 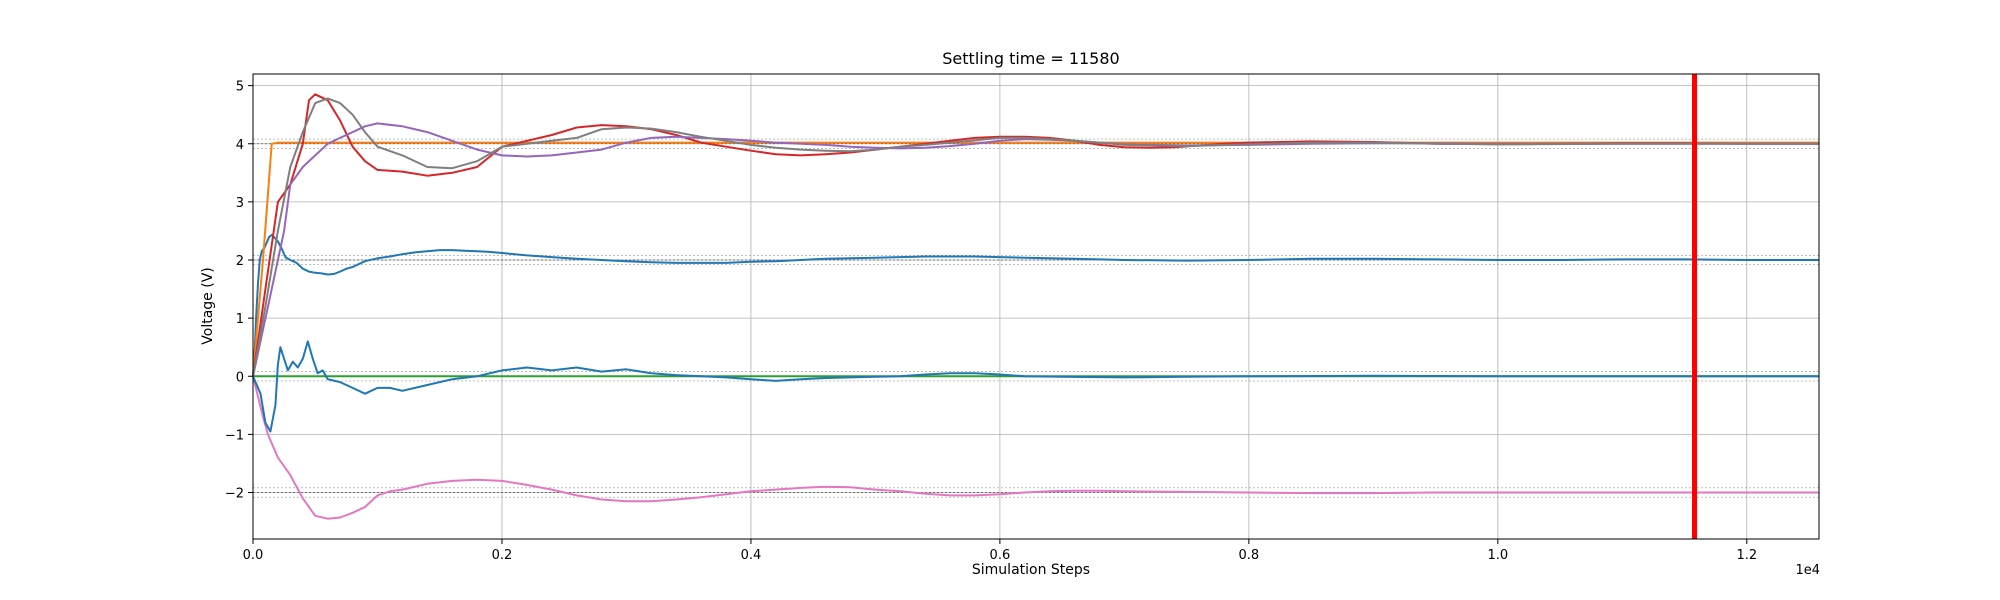 What do you see at coordinates (1807, 570) in the screenshot?
I see `x-axis-offset-label: 1e4` at bounding box center [1807, 570].